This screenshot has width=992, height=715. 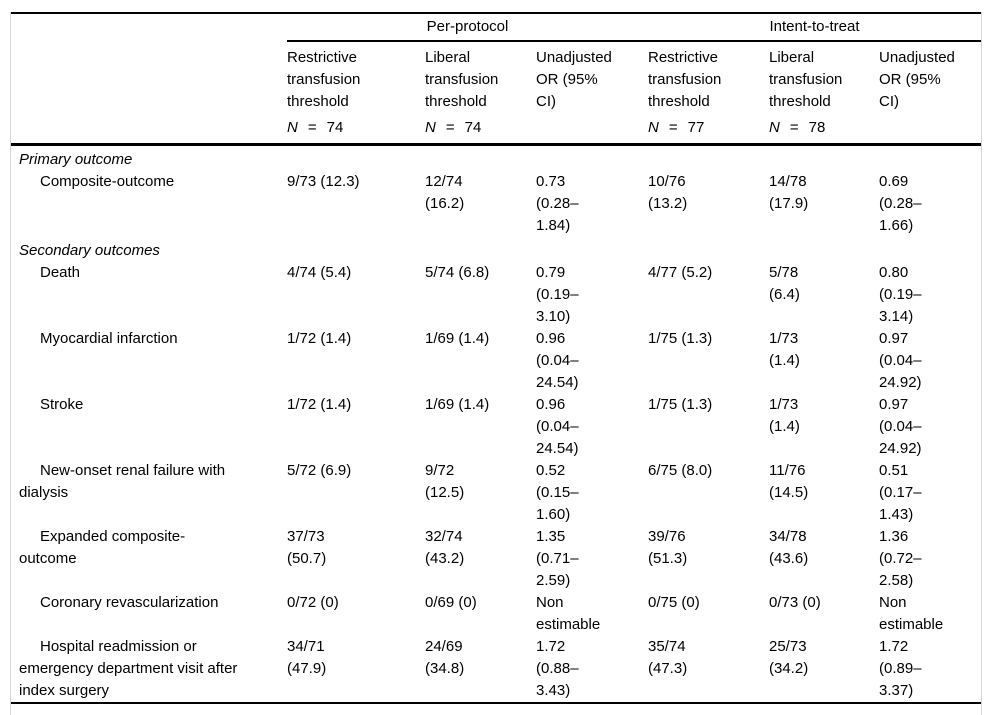 I want to click on spanner-empty-cell, so click(x=149, y=27).